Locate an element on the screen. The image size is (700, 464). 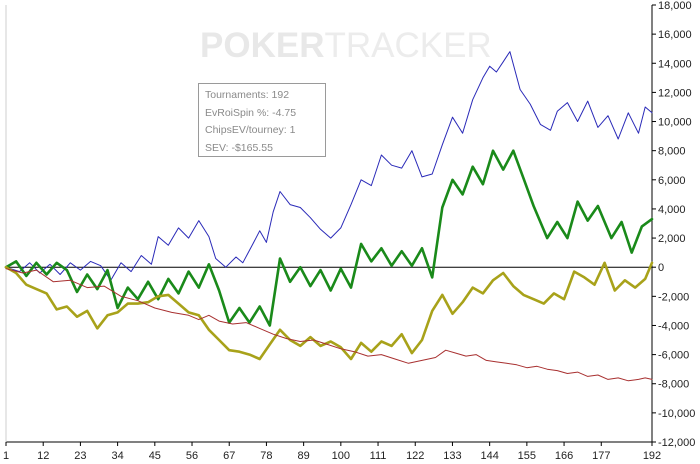
x-tick-label: 177 is located at coordinates (601, 456).